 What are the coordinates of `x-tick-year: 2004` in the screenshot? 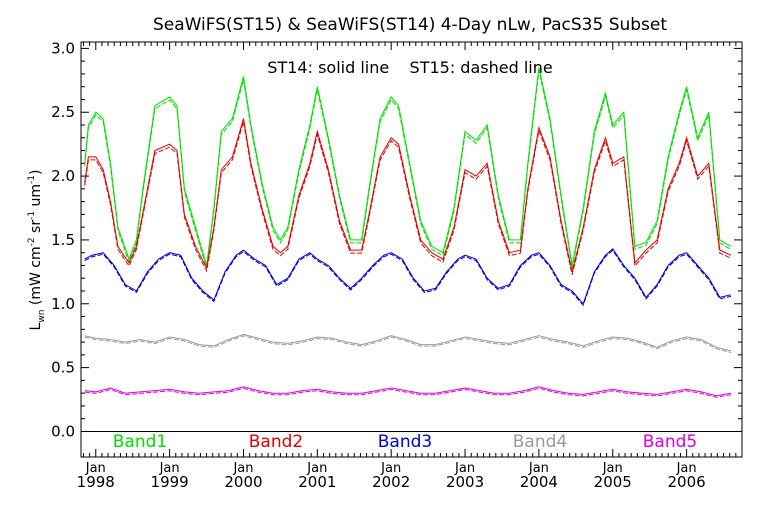 It's located at (539, 482).